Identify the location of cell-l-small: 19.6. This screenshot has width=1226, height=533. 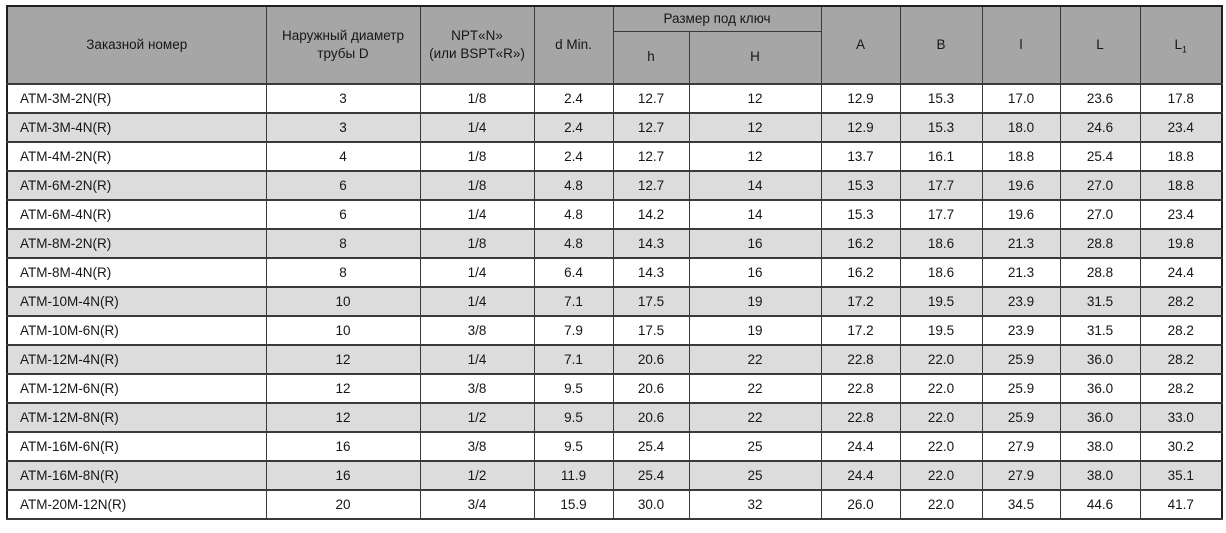
(1021, 185).